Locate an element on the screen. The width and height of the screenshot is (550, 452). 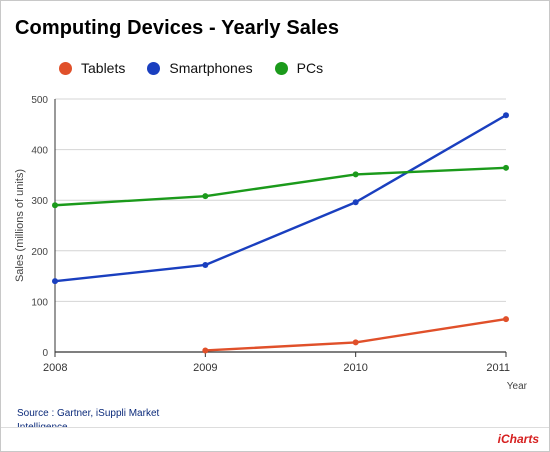
data-point-smartphones-2008 is located at coordinates (55, 281).